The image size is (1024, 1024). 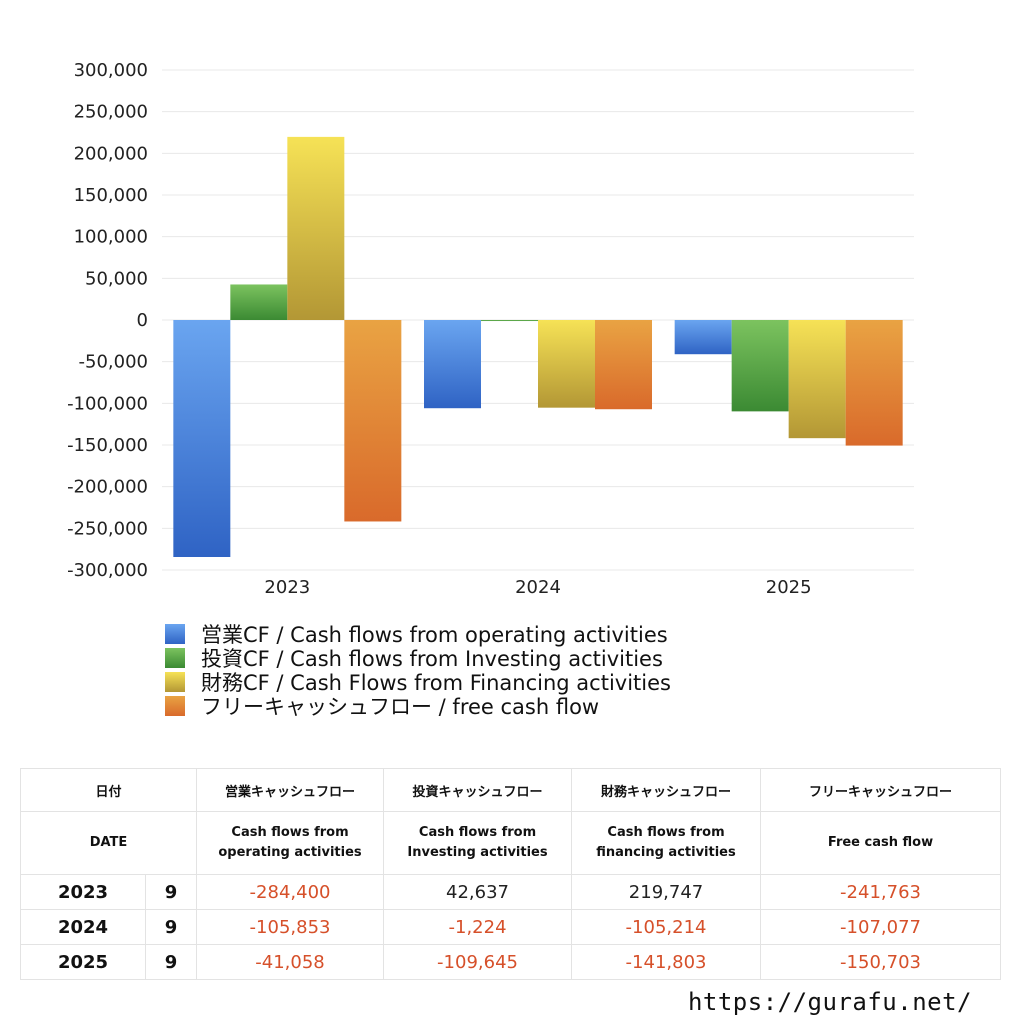 What do you see at coordinates (478, 790) in the screenshot?
I see `header-investing-jp: 投資キャッシュフロー` at bounding box center [478, 790].